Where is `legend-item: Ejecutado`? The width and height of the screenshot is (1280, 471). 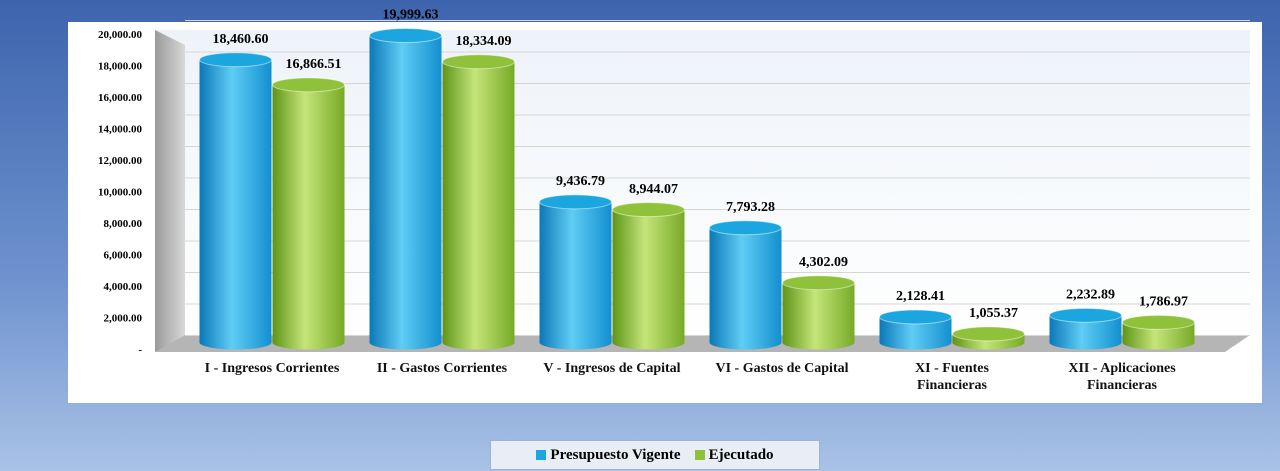 legend-item: Ejecutado is located at coordinates (734, 455).